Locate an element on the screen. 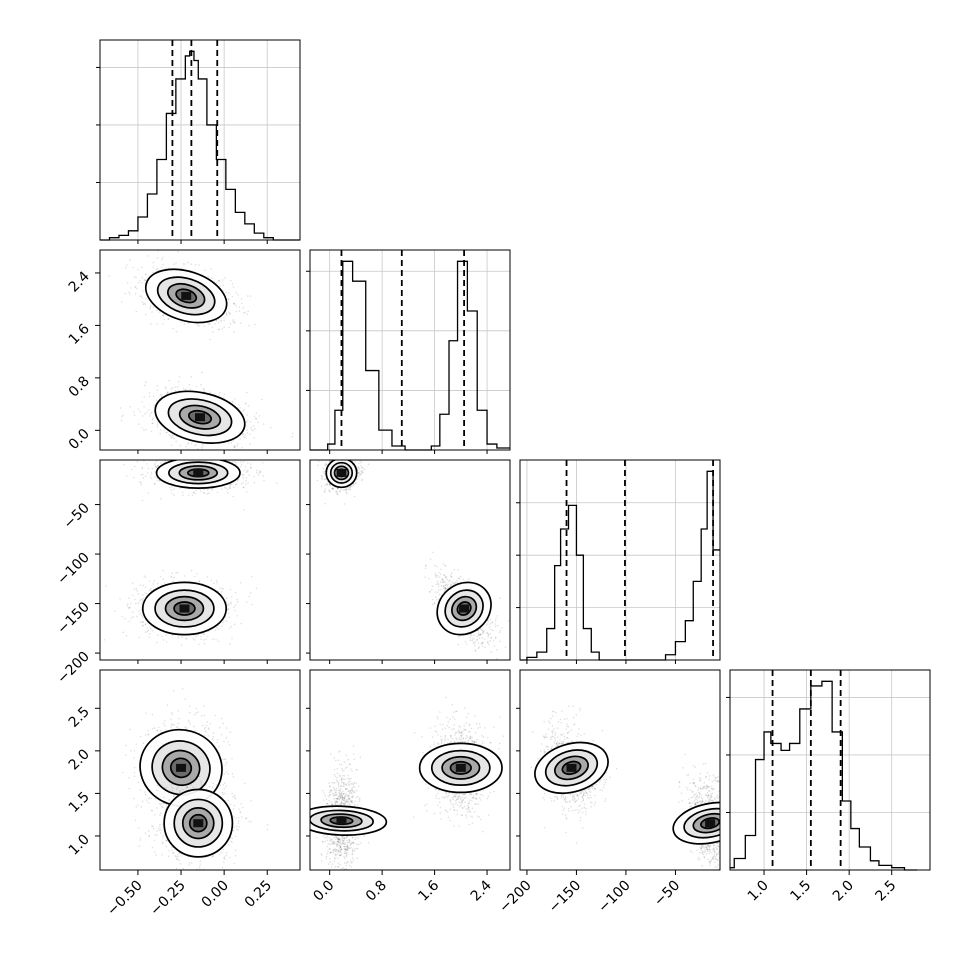  histogram-panel-p2 is located at coordinates (618, 560).